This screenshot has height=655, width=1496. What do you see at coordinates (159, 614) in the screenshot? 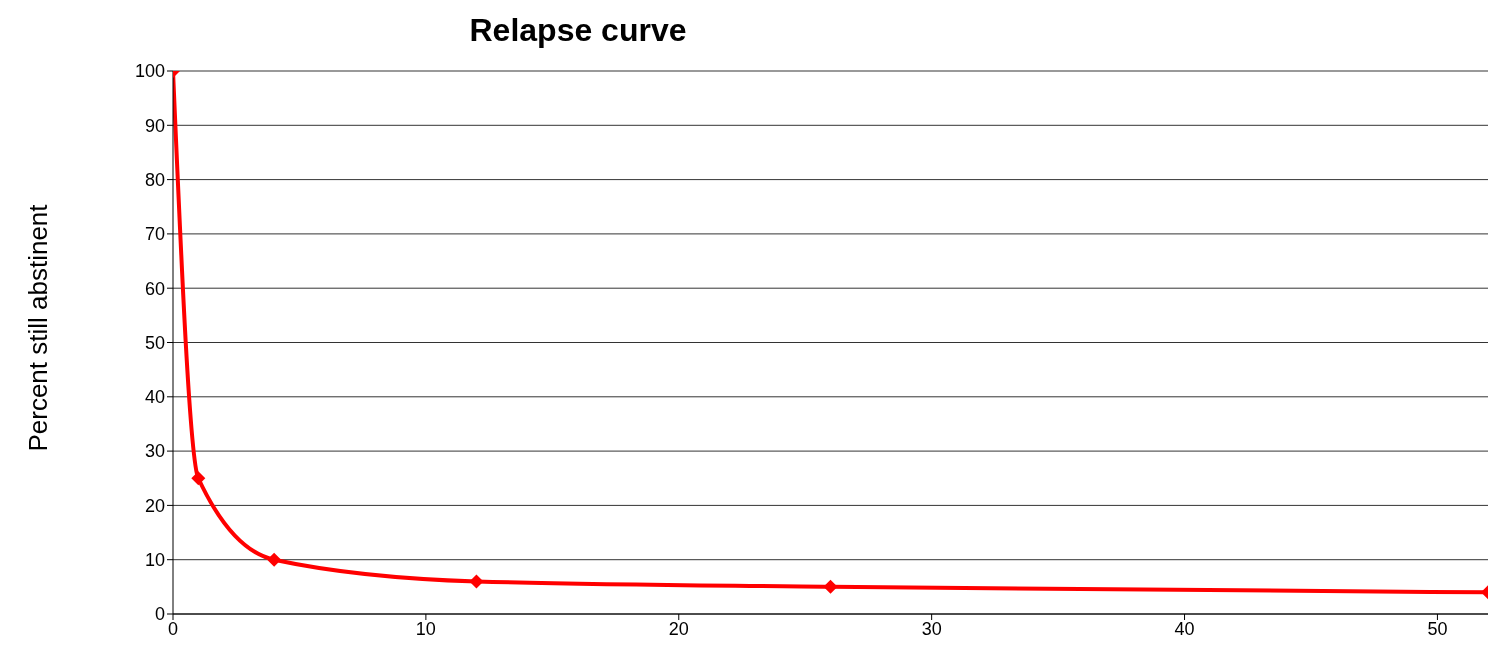
I see `y-tick-label: 0` at bounding box center [159, 614].